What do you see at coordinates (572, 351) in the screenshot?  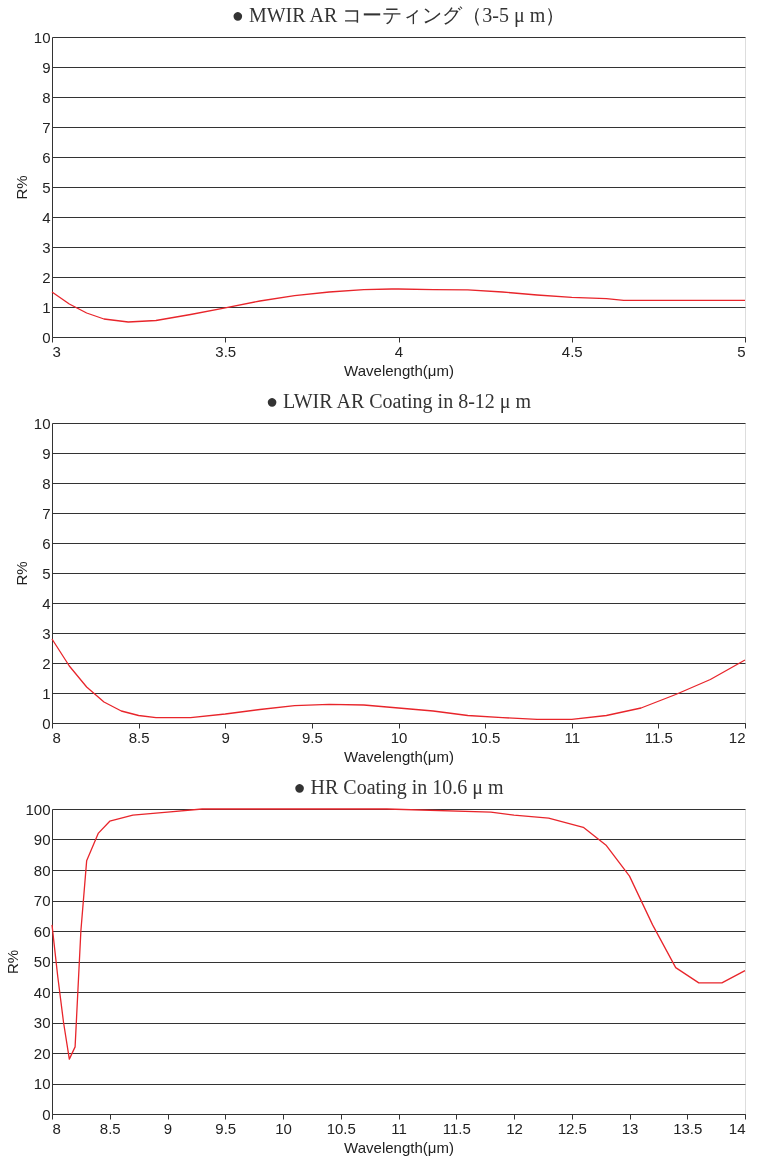 I see `x-tick-label: 4.5` at bounding box center [572, 351].